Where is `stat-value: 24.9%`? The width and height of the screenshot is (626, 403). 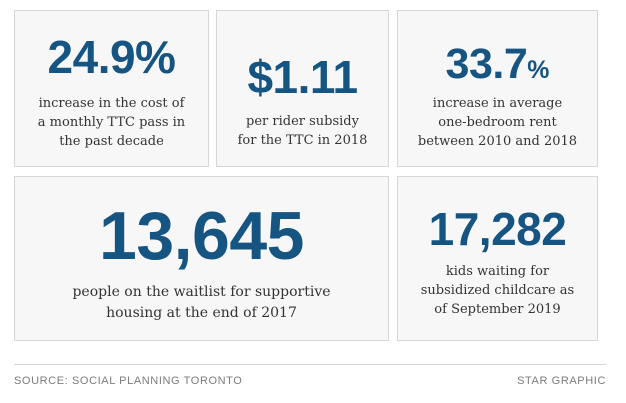
stat-value: 24.9% is located at coordinates (111, 57).